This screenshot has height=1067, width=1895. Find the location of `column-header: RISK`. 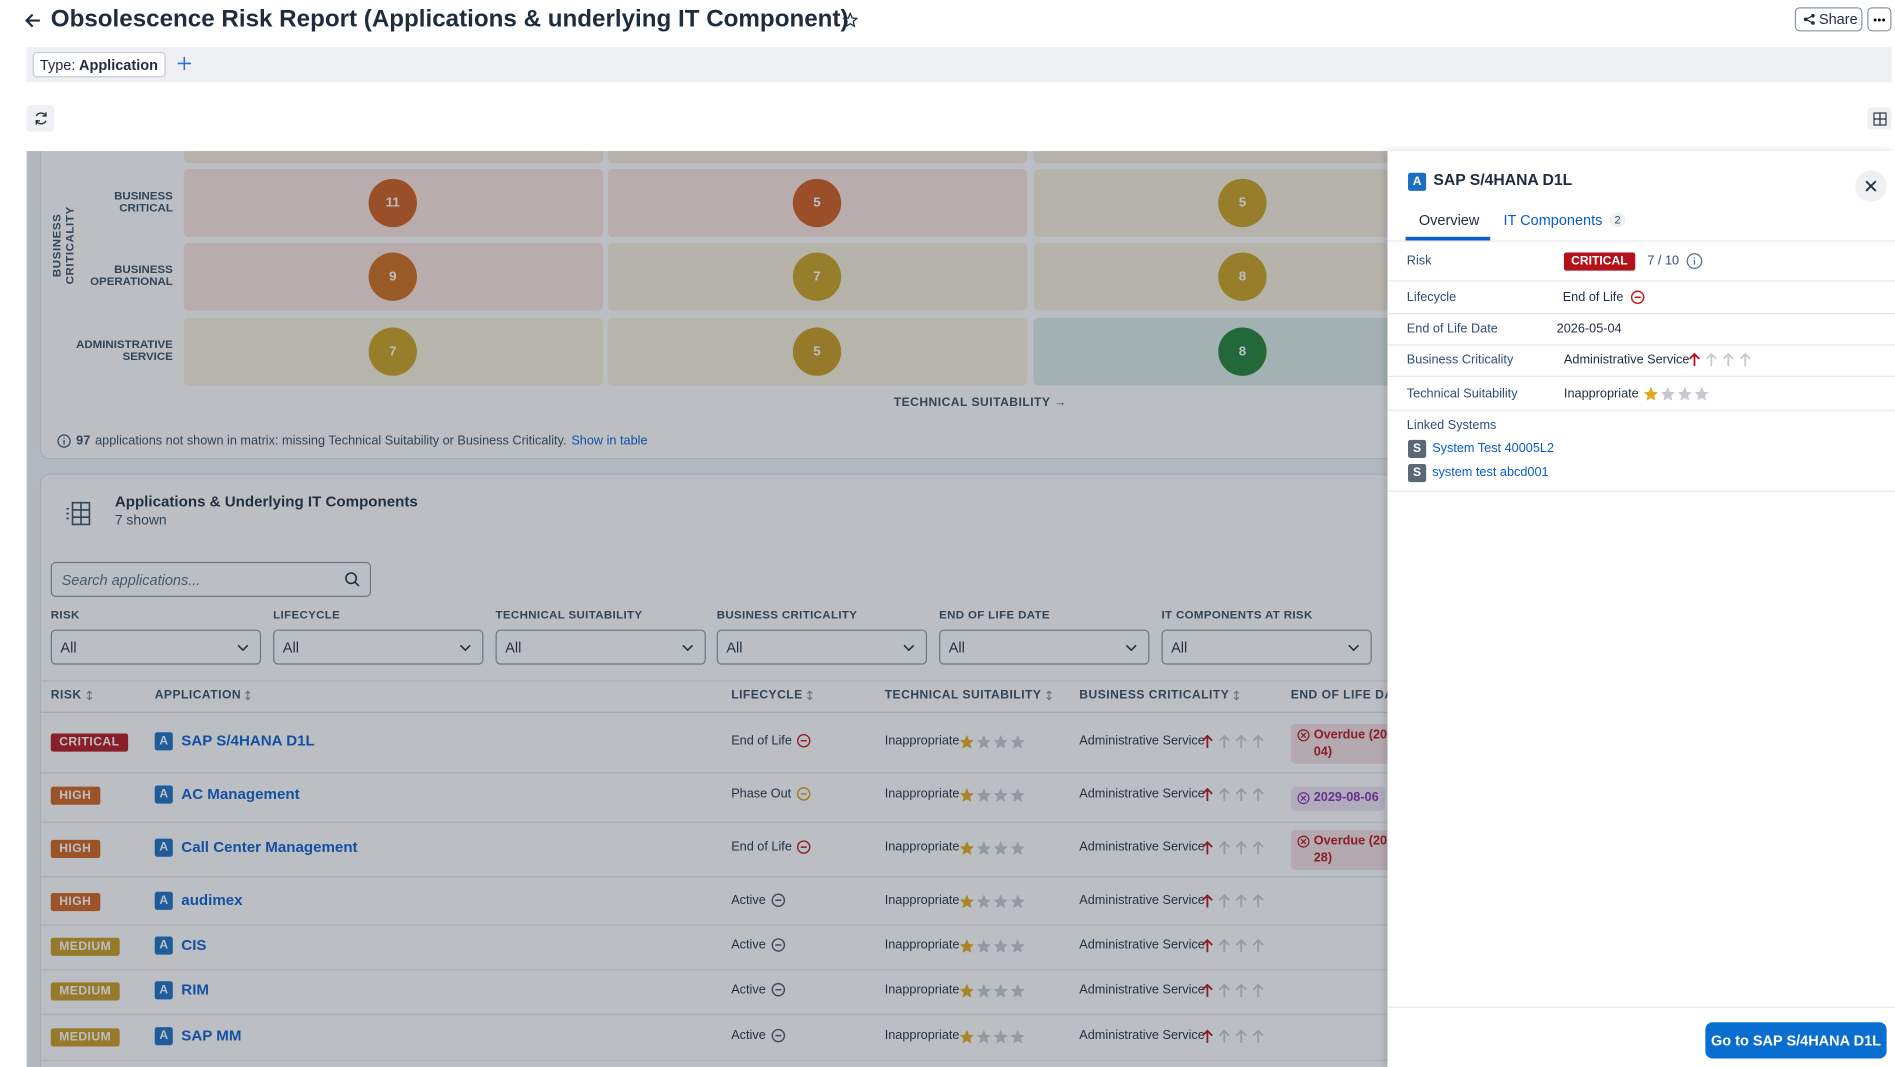

column-header: RISK is located at coordinates (72, 695).